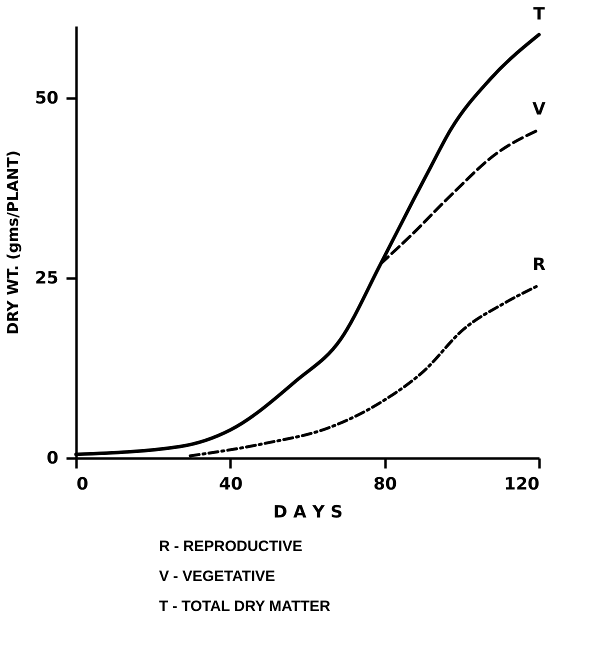 Image resolution: width=602 pixels, height=652 pixels. What do you see at coordinates (46, 98) in the screenshot?
I see `y-tick-label: 50` at bounding box center [46, 98].